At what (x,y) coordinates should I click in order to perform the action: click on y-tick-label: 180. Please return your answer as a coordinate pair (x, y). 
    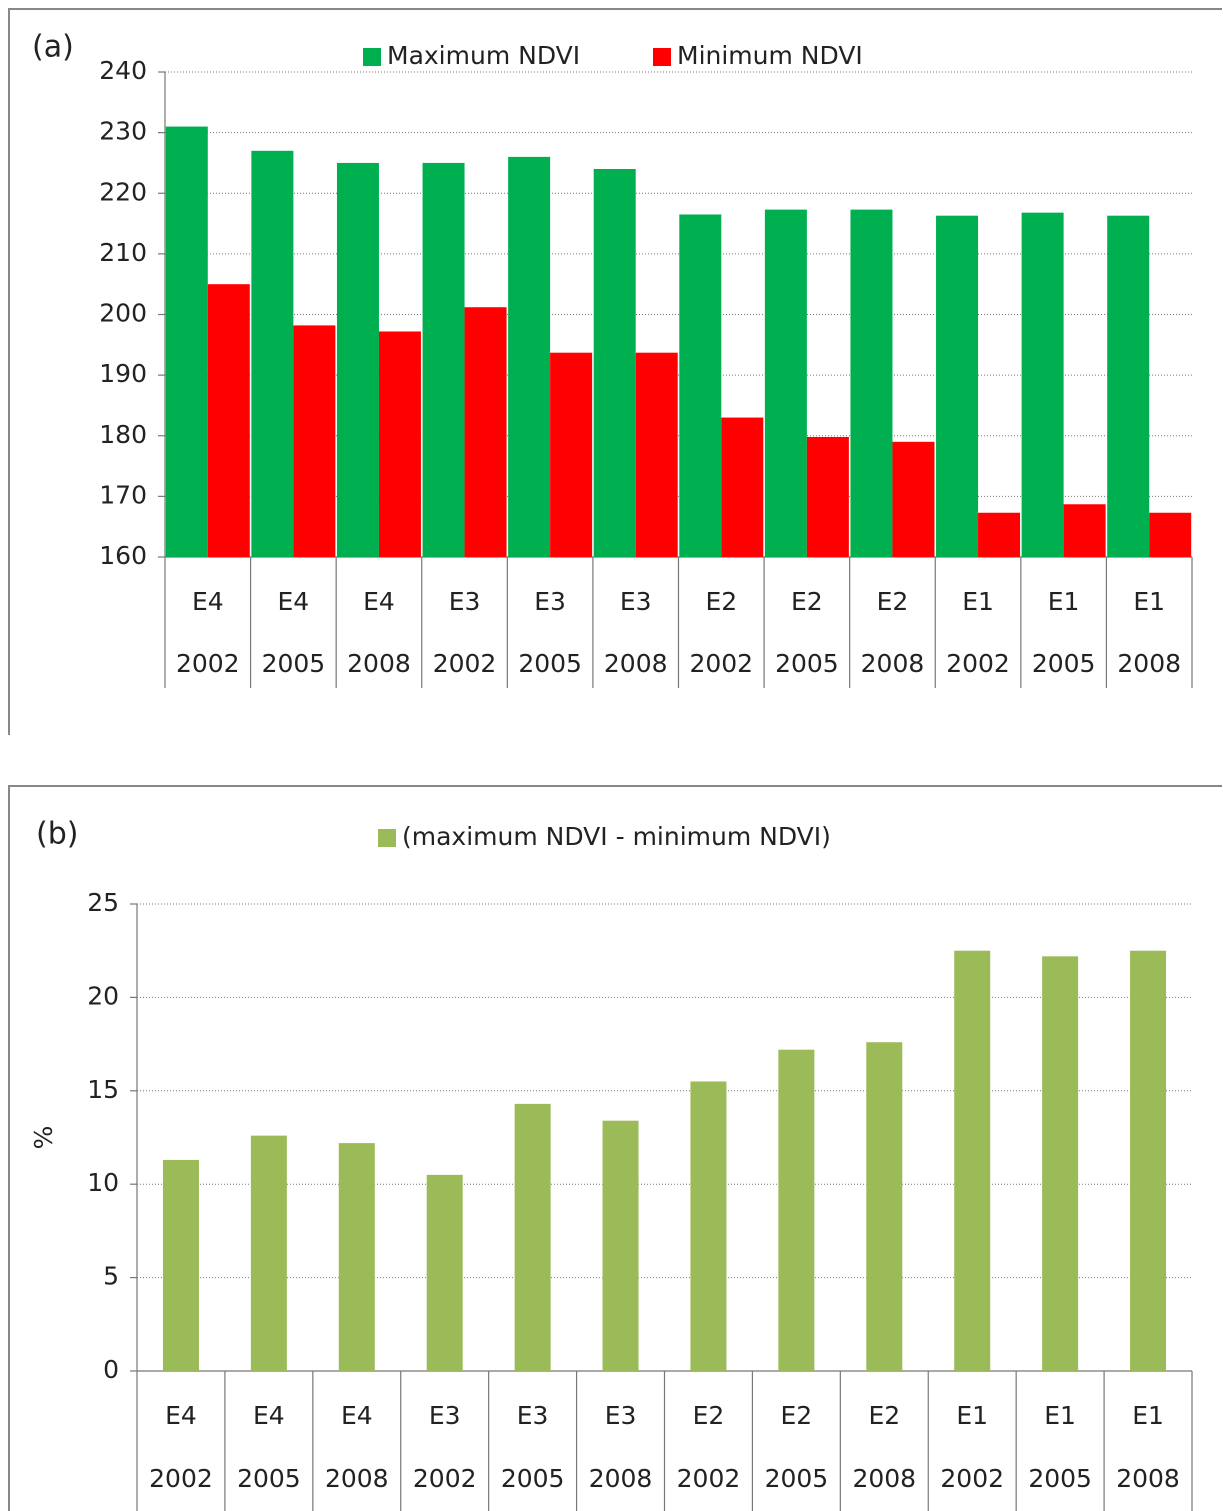
    Looking at the image, I should click on (123, 434).